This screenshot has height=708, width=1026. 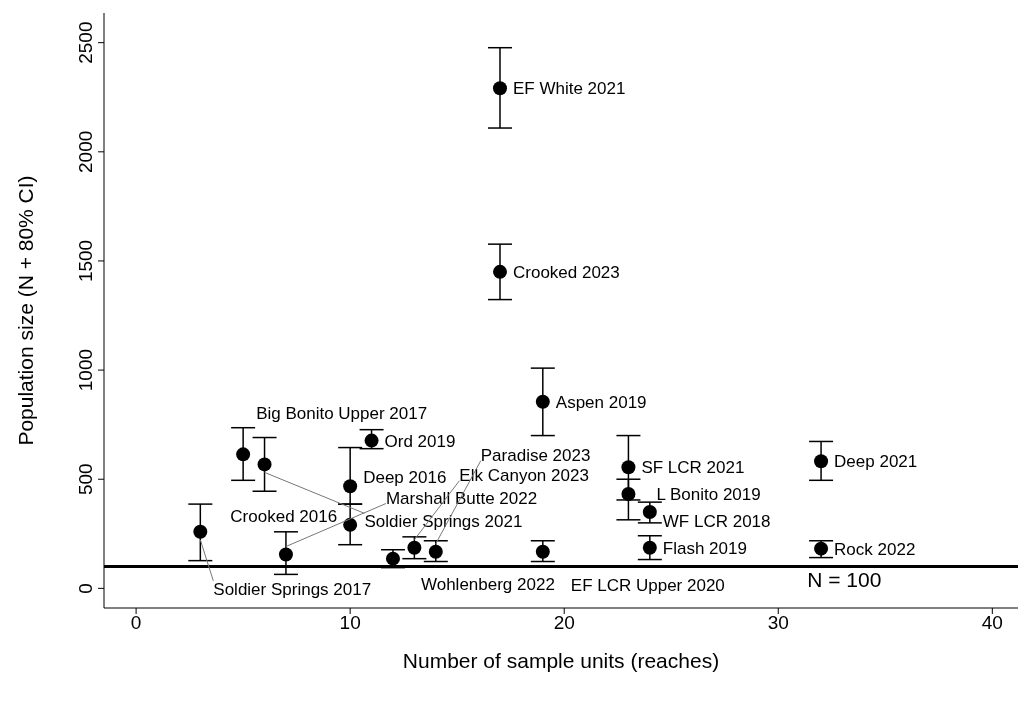 I want to click on annotation: Paradise 2023, so click(x=535, y=455).